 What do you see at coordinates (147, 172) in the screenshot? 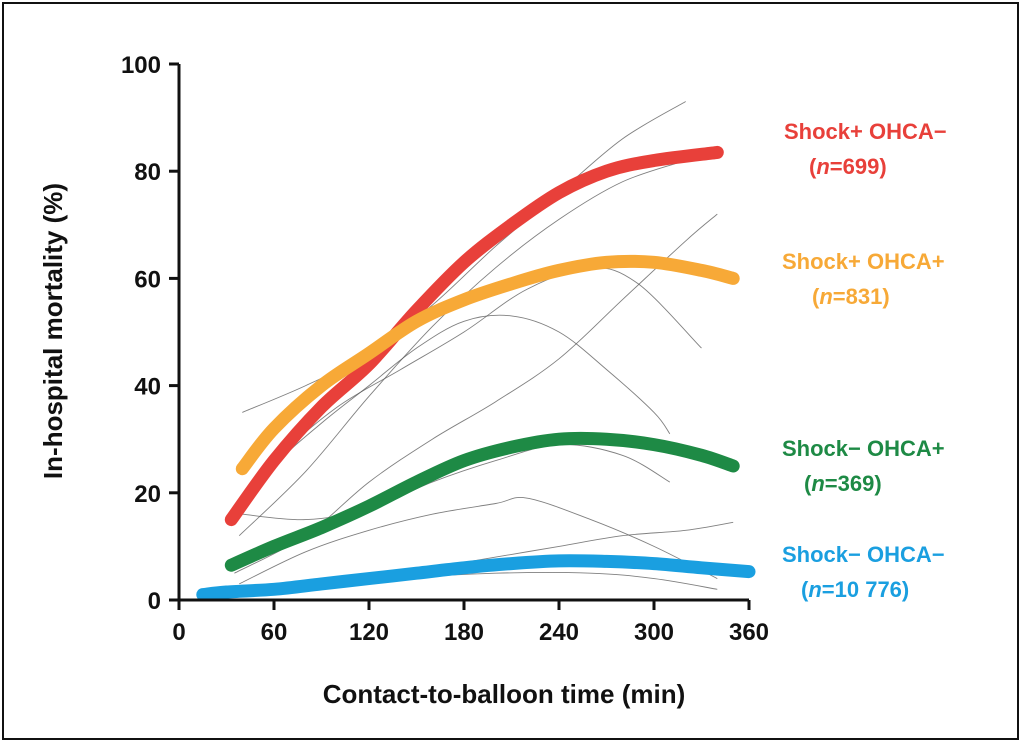
I see `y-tick-label-80: 80` at bounding box center [147, 172].